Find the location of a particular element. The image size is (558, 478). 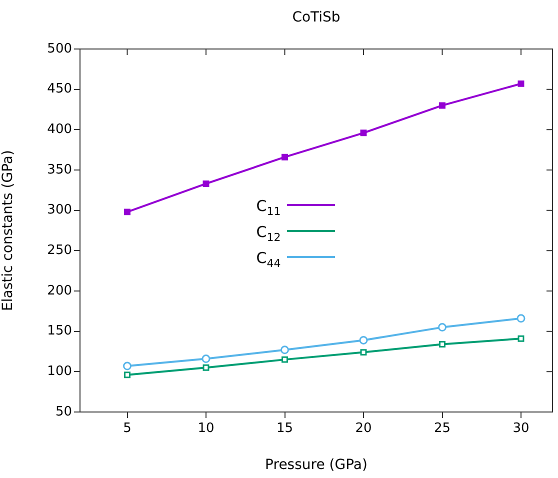

legend-label: C$_{11}$ is located at coordinates (268, 208).